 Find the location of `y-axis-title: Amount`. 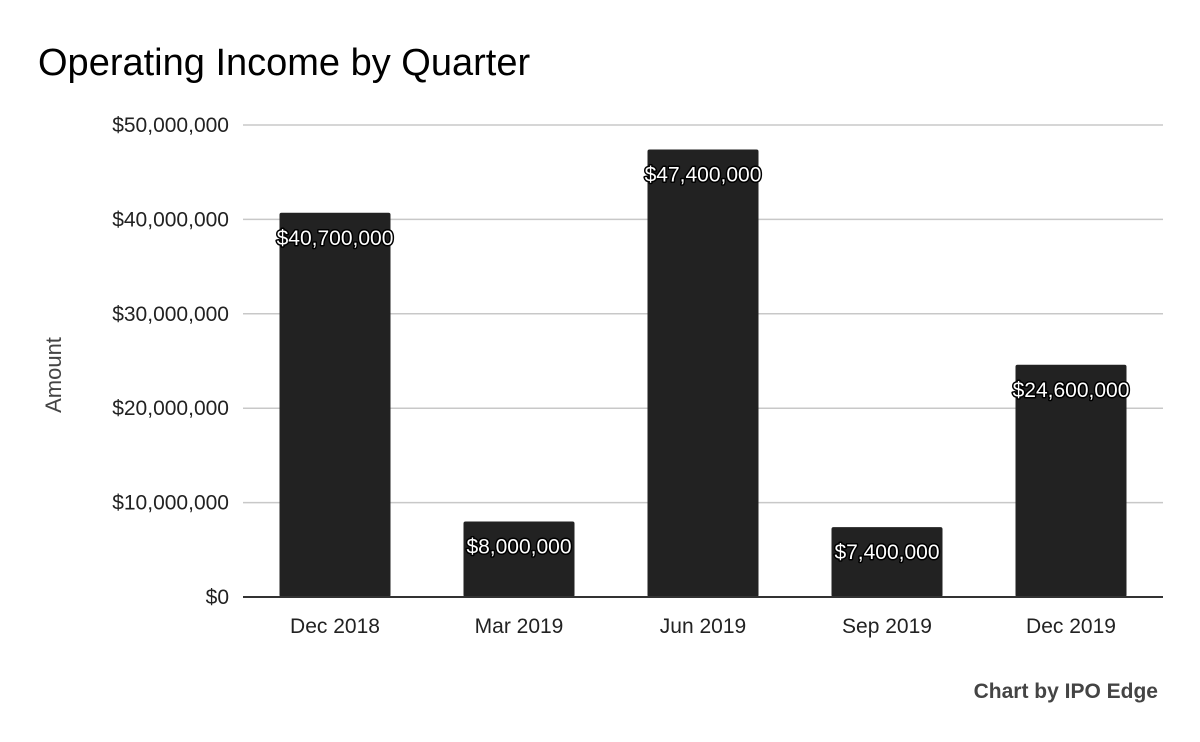

y-axis-title: Amount is located at coordinates (53, 375).